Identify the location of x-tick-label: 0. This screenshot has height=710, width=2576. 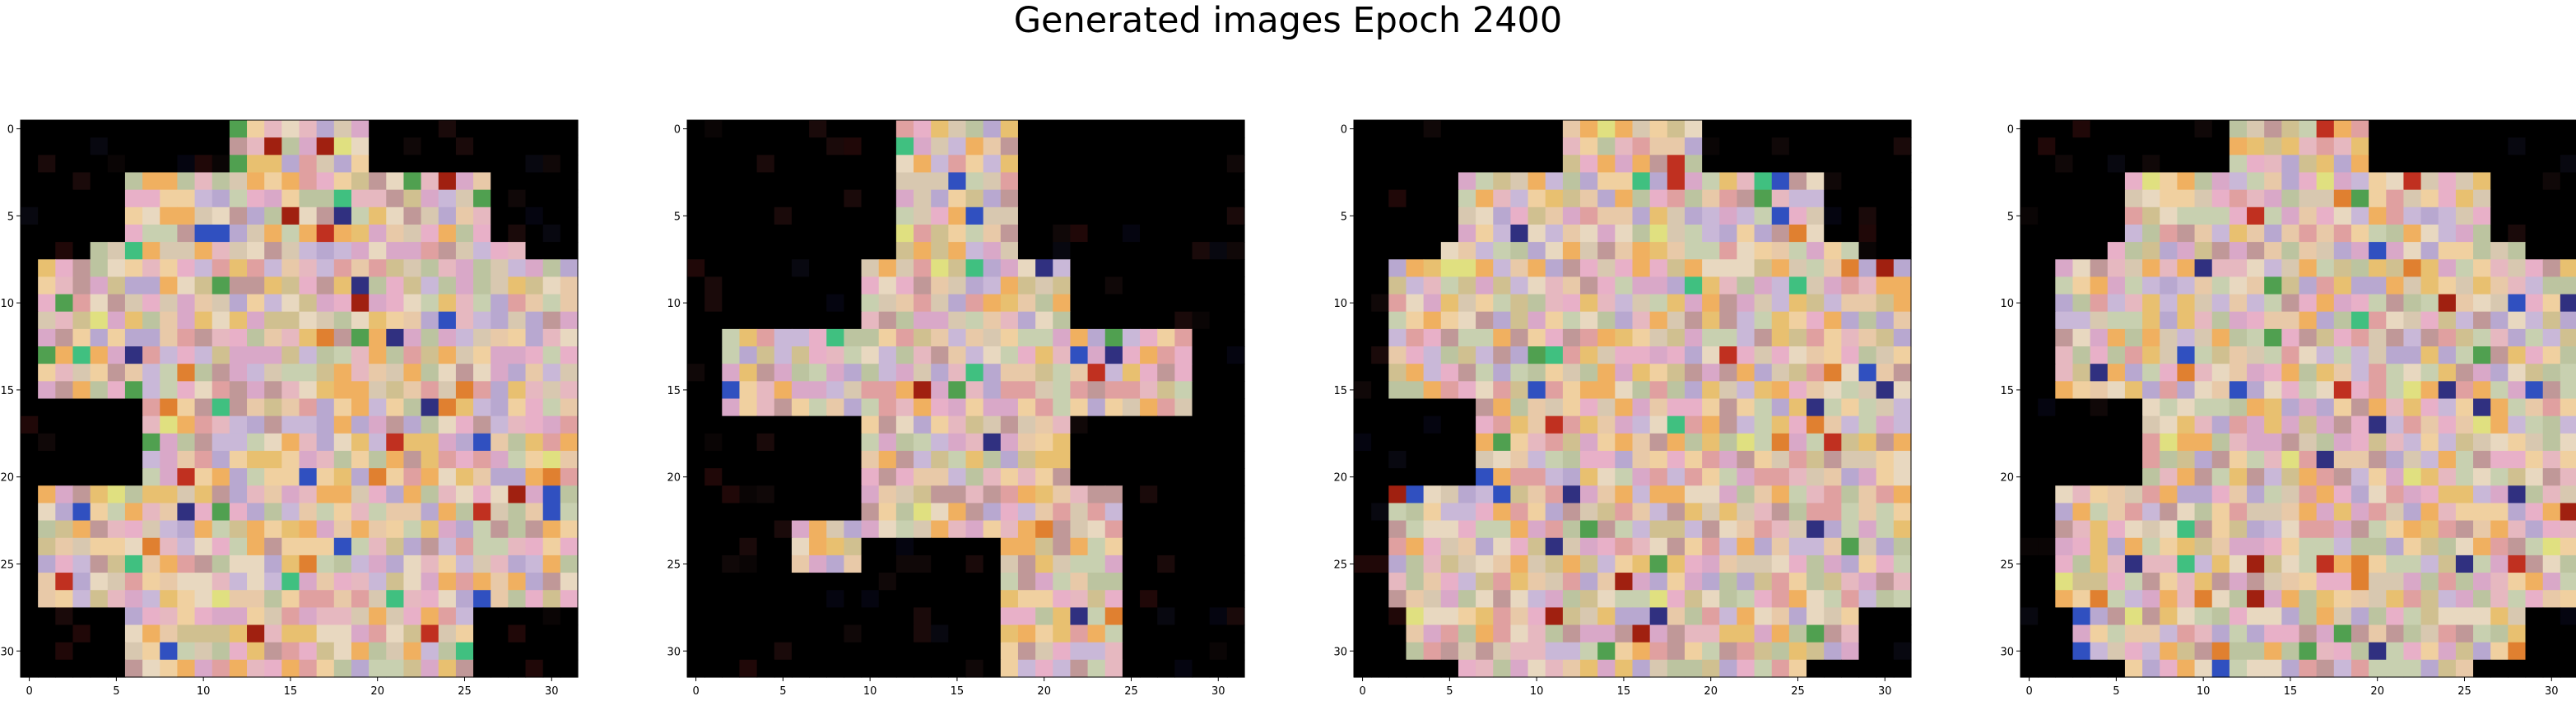
(1362, 691).